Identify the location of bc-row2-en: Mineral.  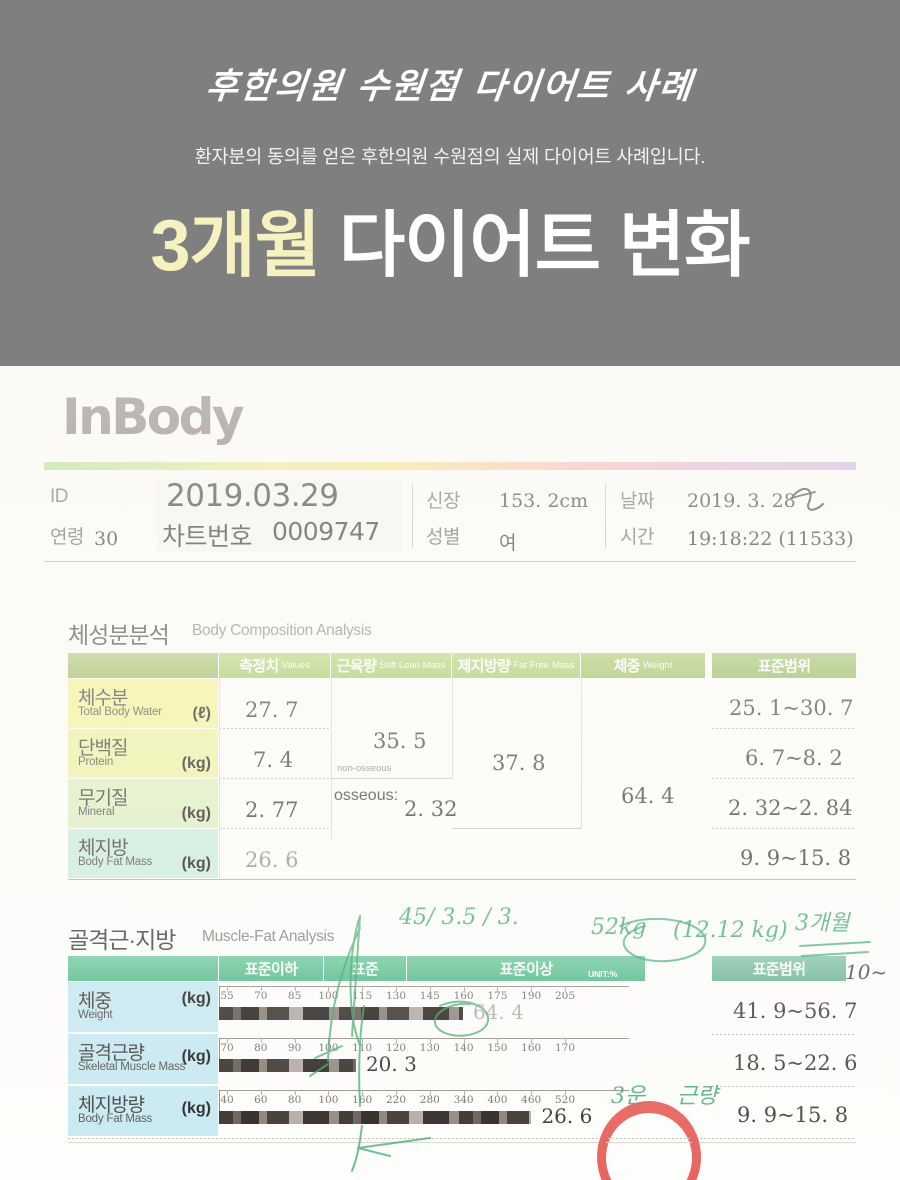
(96, 812).